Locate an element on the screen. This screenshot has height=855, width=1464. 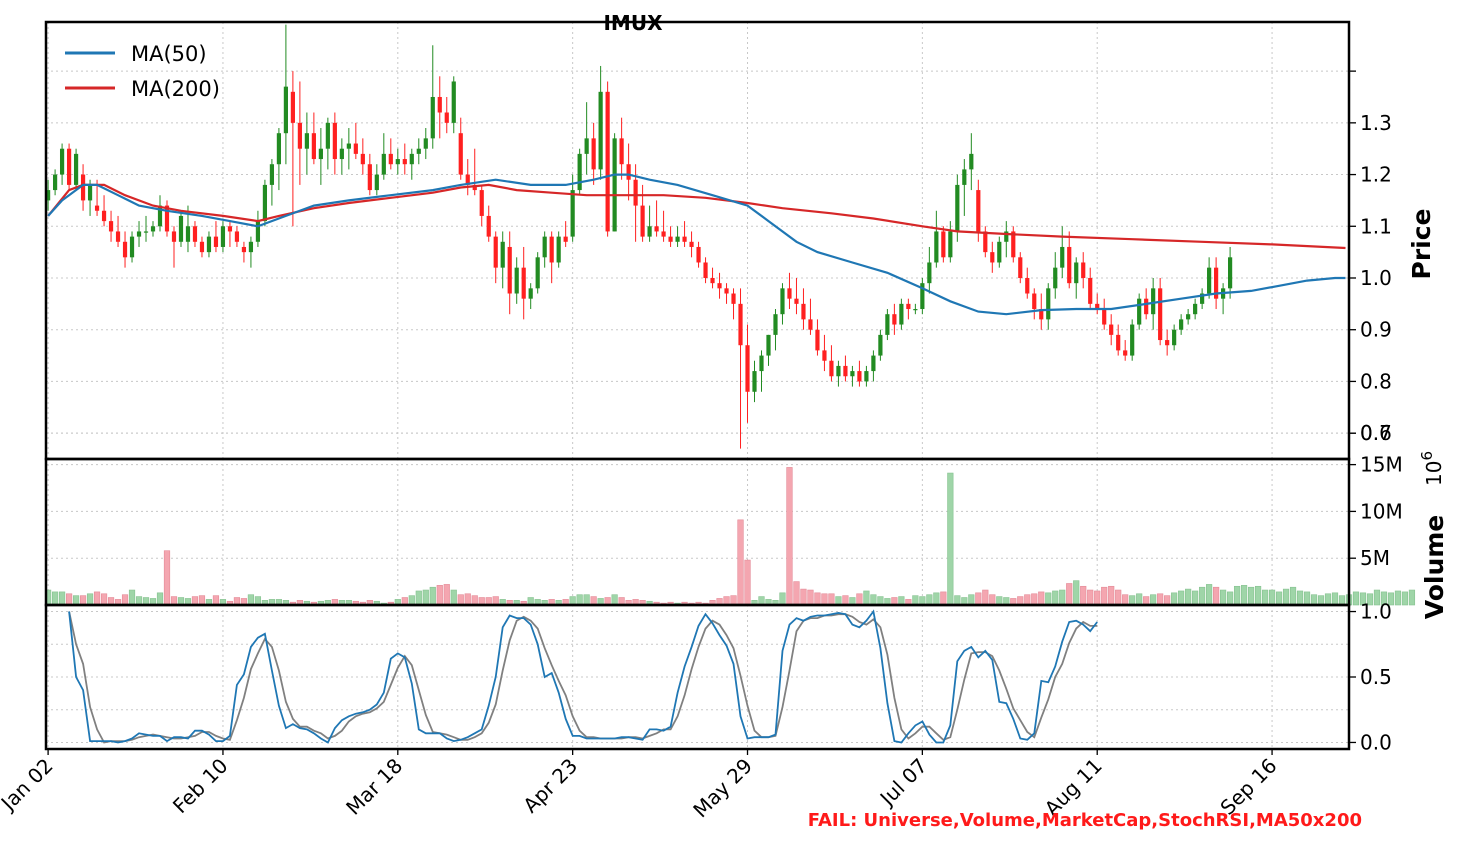
y-tick-label: 0.9 is located at coordinates (1376, 330).